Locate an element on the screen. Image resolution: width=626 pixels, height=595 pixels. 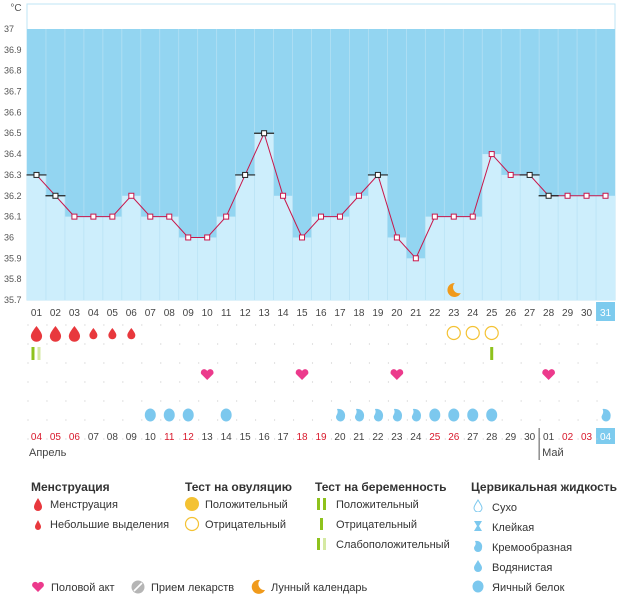
cycle-day-label: 31 is located at coordinates (606, 313).